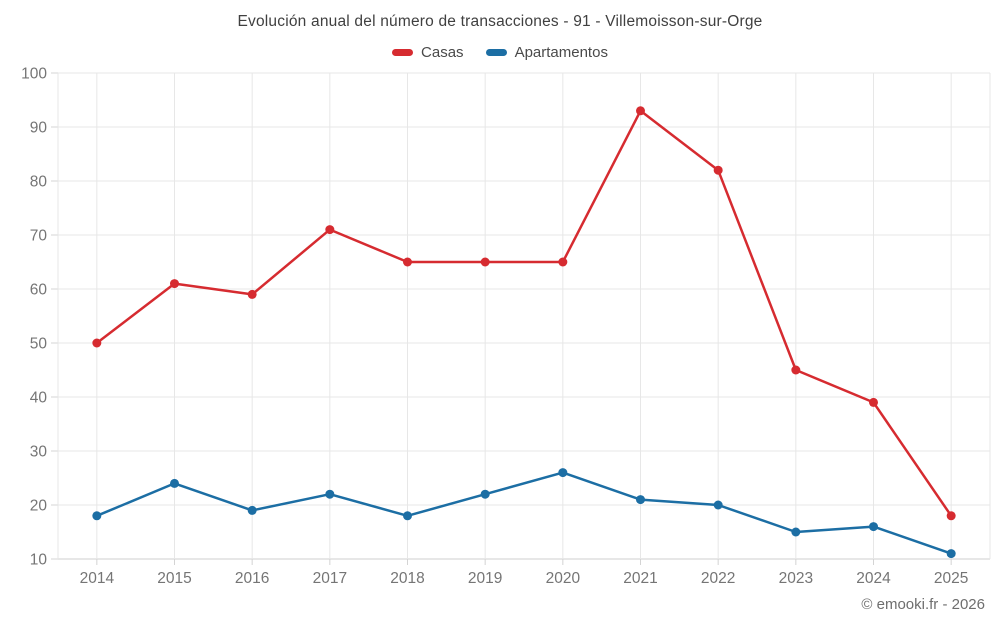 Image resolution: width=1000 pixels, height=625 pixels. Describe the element at coordinates (403, 52) in the screenshot. I see `legend-swatch-casas-icon` at that location.